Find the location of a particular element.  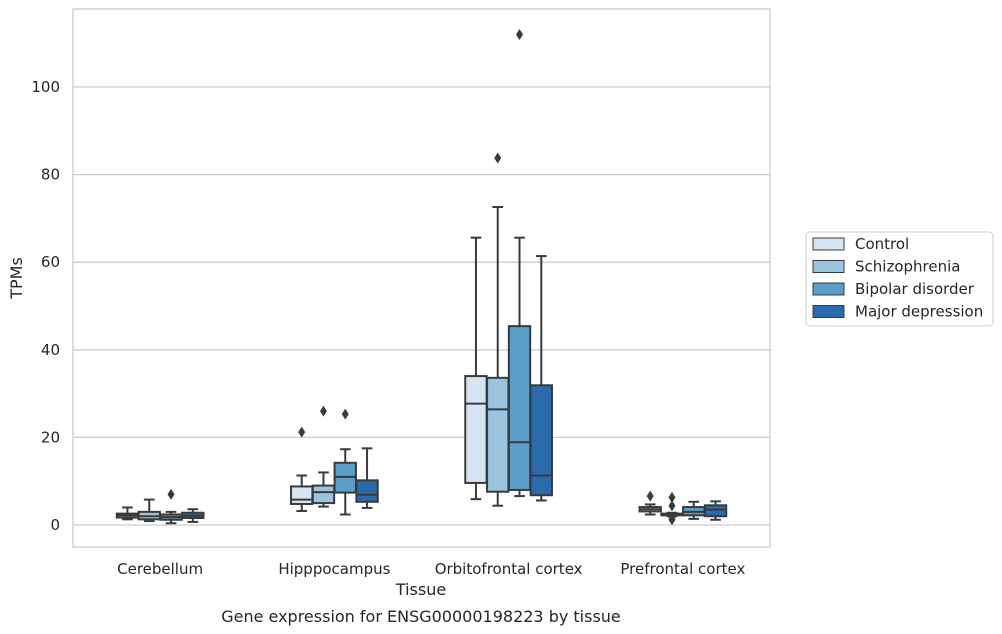

y-axis-label: TPMs is located at coordinates (16, 278).